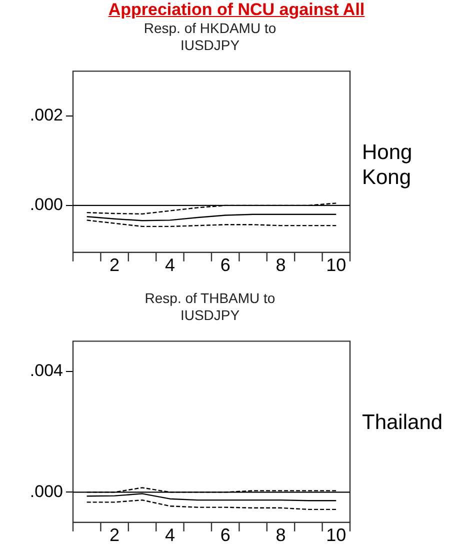  I want to click on text: Thailand, so click(403, 422).